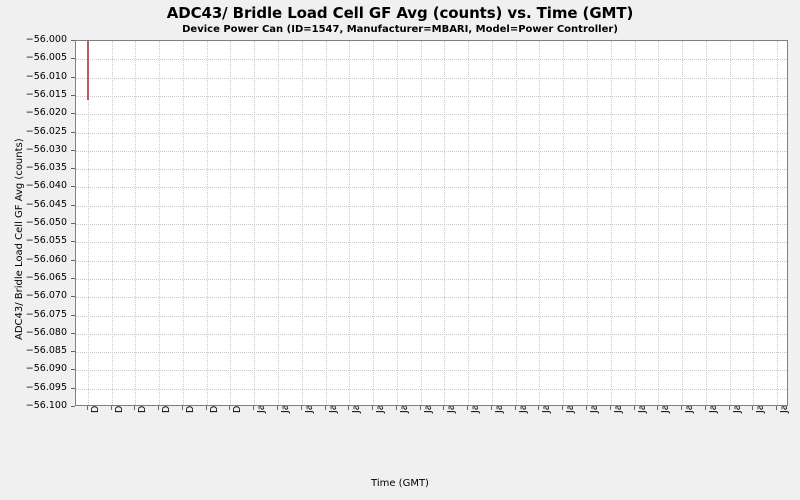 The height and width of the screenshot is (500, 800). Describe the element at coordinates (46, 58) in the screenshot. I see `y-axis-tick-label: −56.005` at that location.